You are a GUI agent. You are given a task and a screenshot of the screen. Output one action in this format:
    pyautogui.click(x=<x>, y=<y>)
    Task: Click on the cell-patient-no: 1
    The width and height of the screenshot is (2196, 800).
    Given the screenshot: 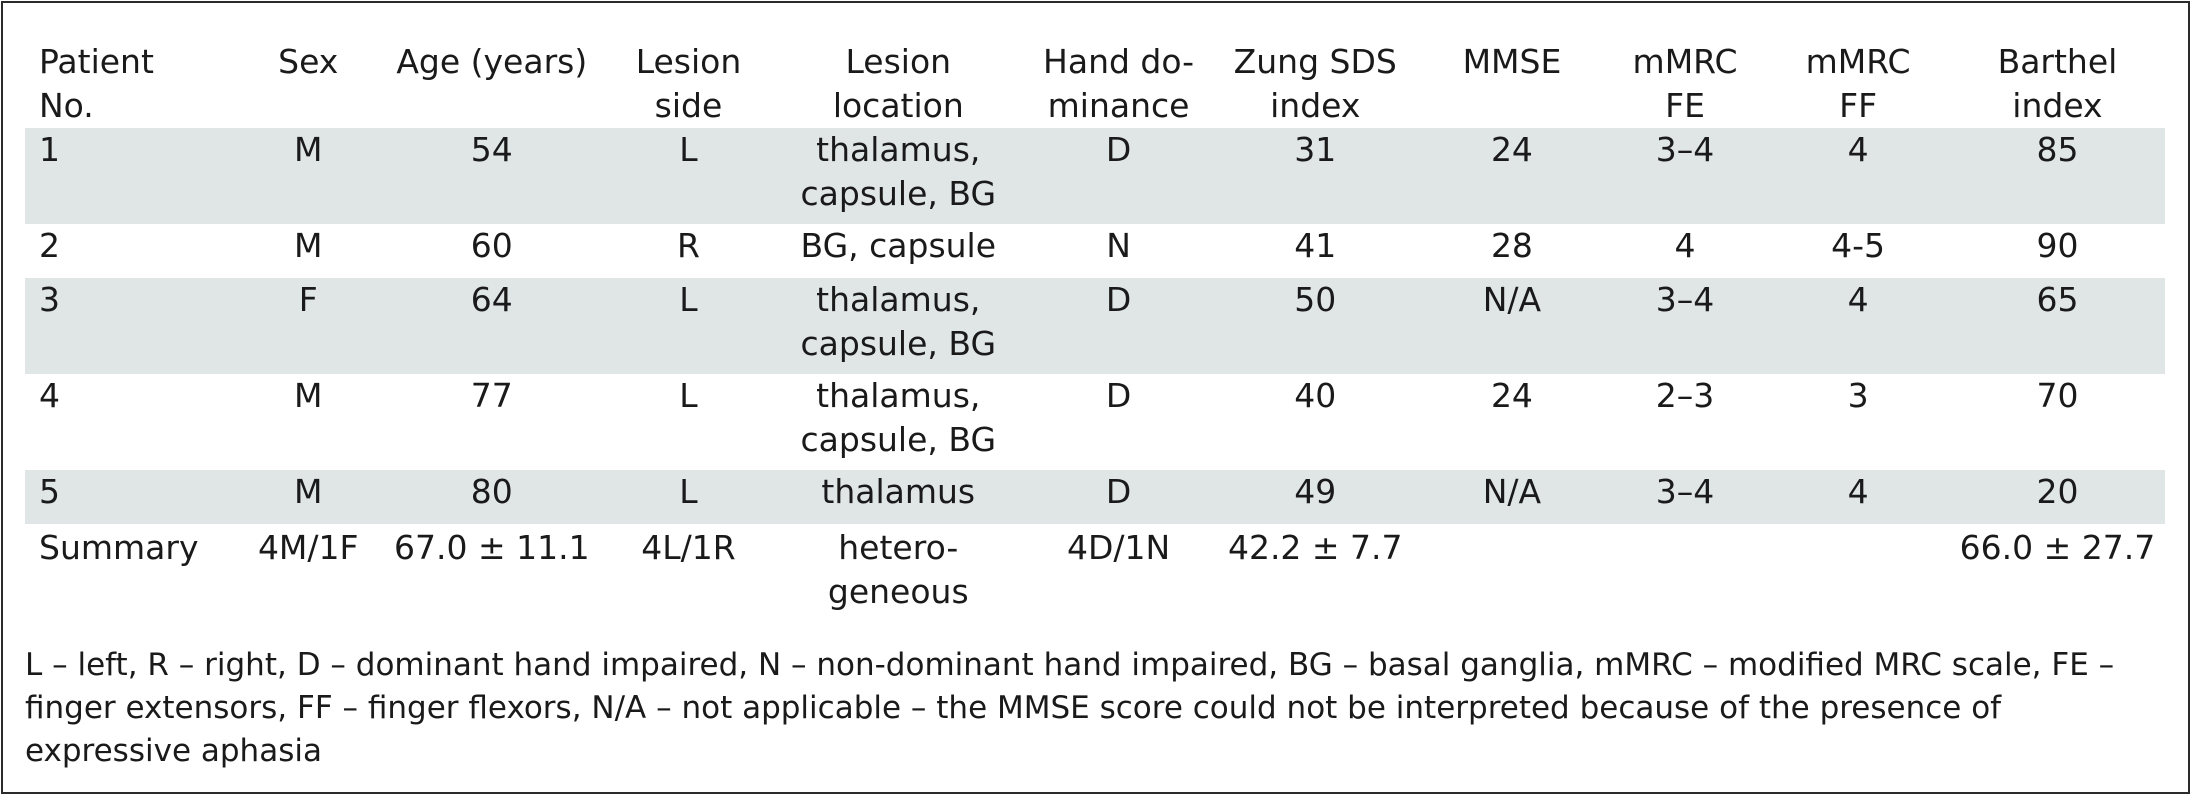 What is the action you would take?
    pyautogui.click(x=133, y=176)
    